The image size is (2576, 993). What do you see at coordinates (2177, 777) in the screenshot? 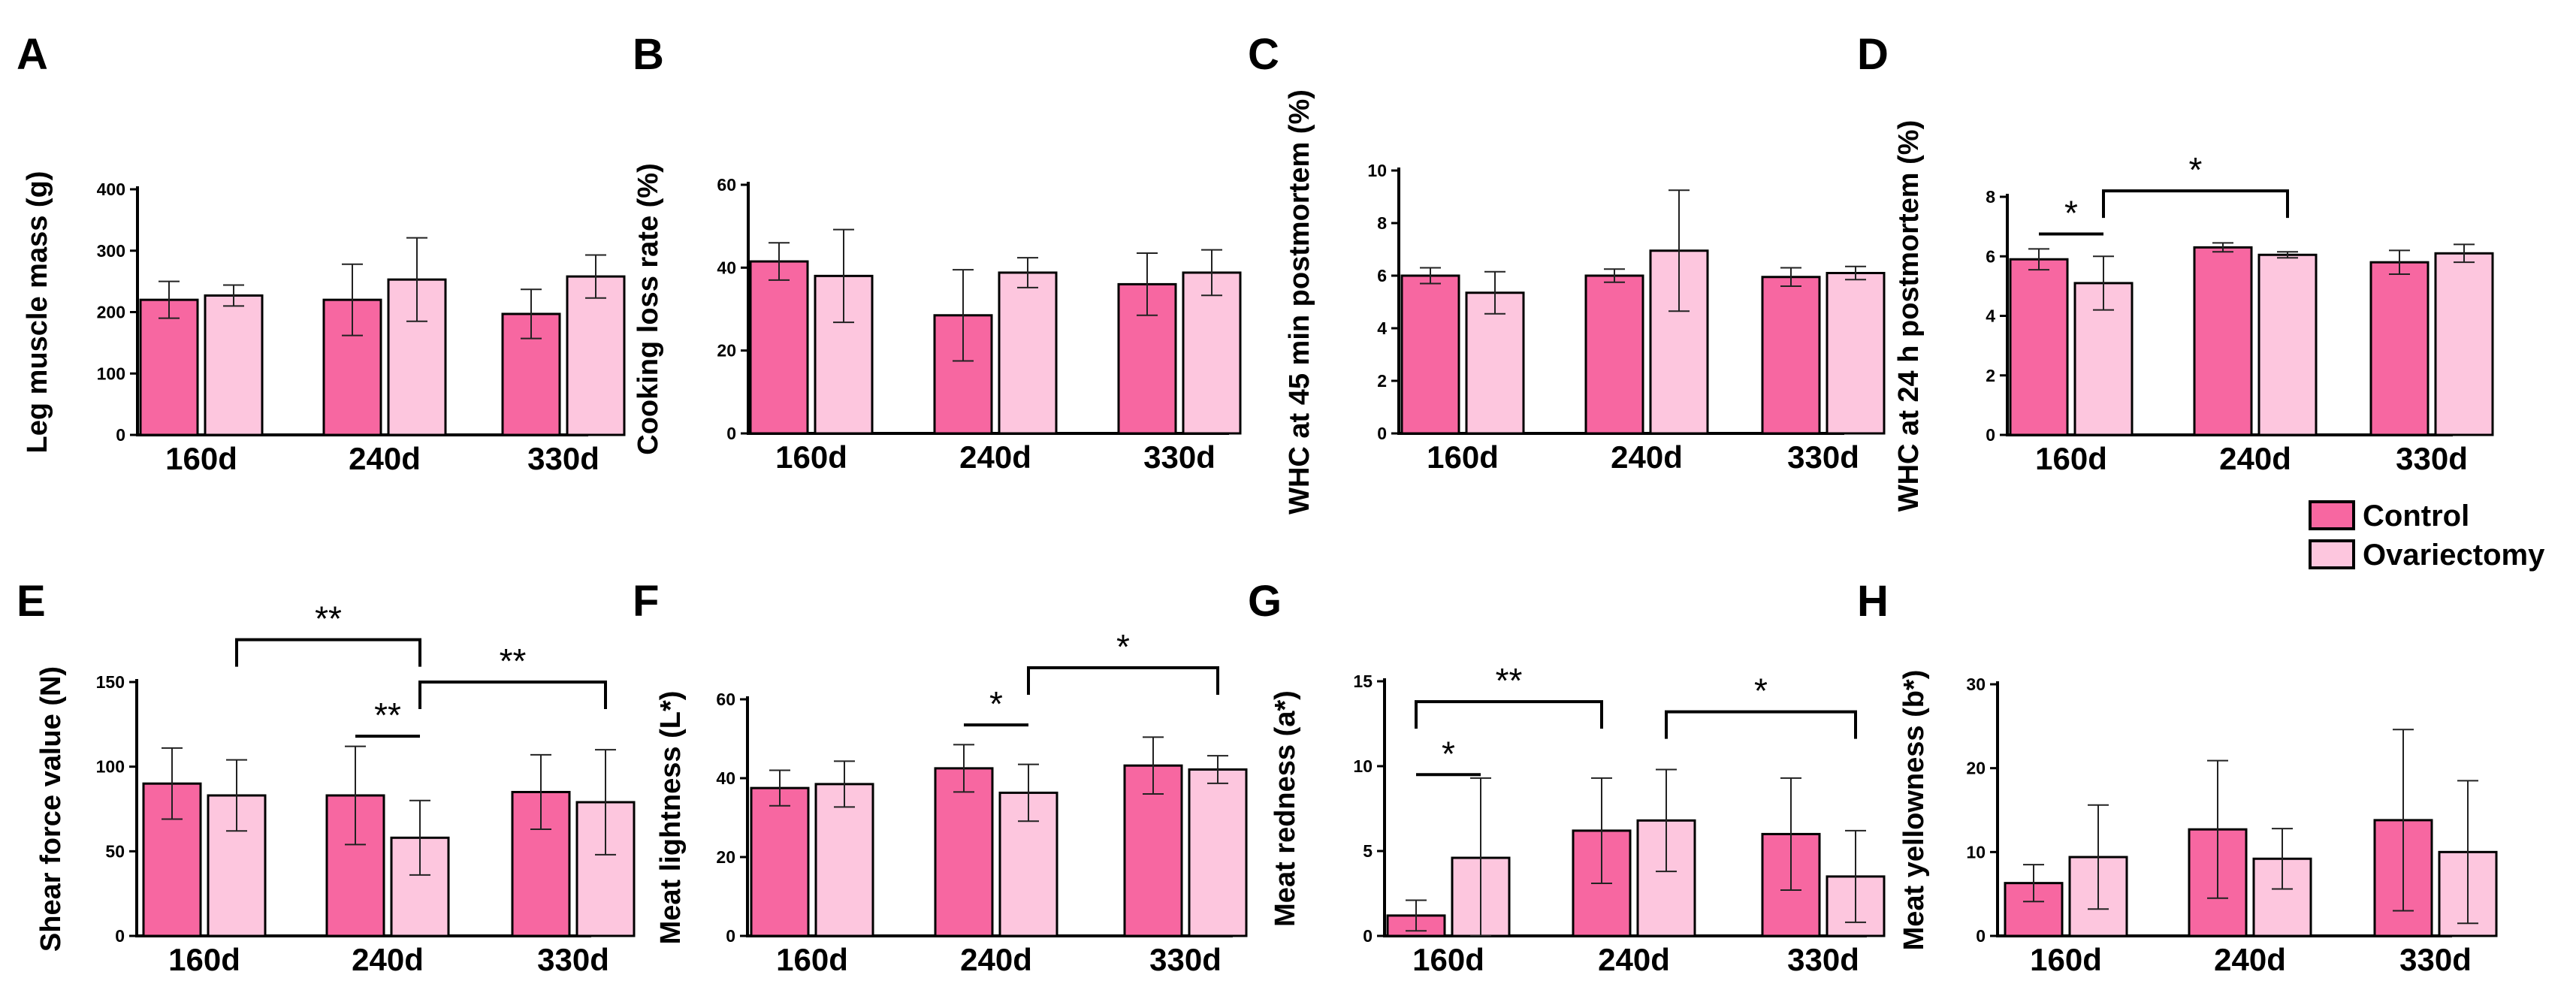
I see `chart-panel-h: H Meat yellowness (b*) 0 10 20 30 160d 240d 330d` at bounding box center [2177, 777].